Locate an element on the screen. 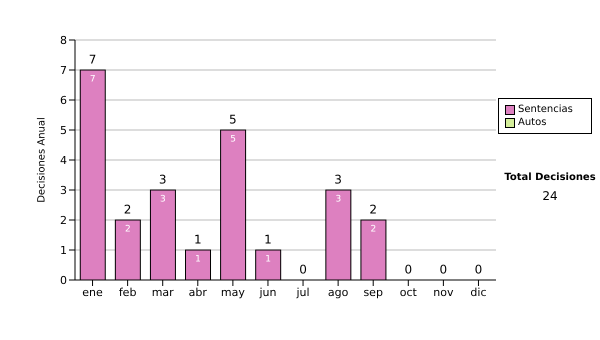 The width and height of the screenshot is (600, 340). x-tick-label: mar is located at coordinates (163, 292).